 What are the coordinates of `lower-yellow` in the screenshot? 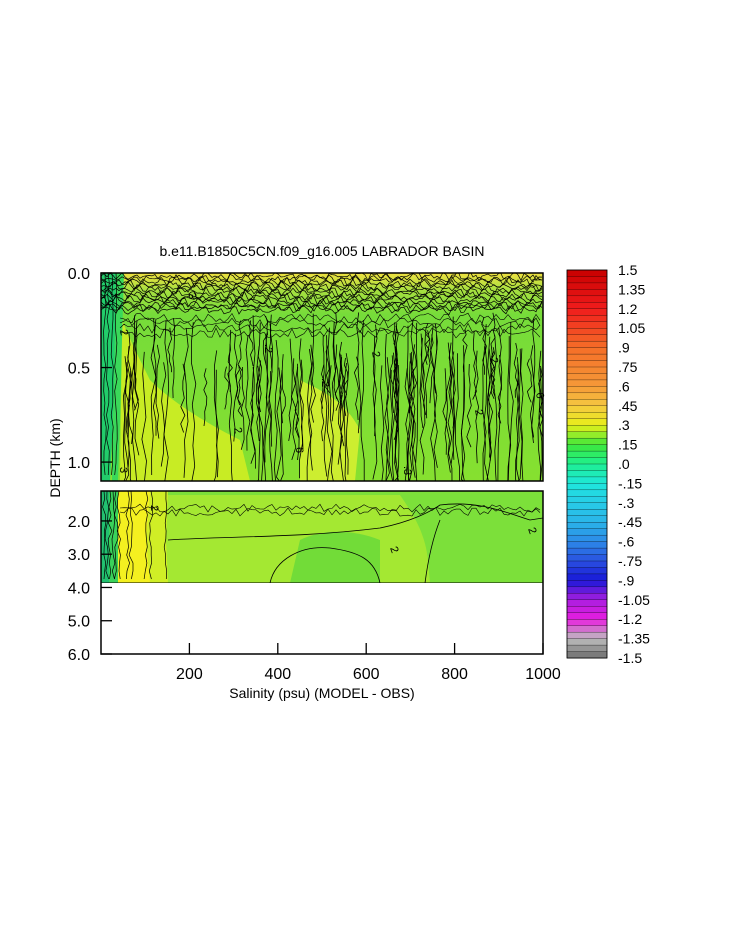 It's located at (134, 537).